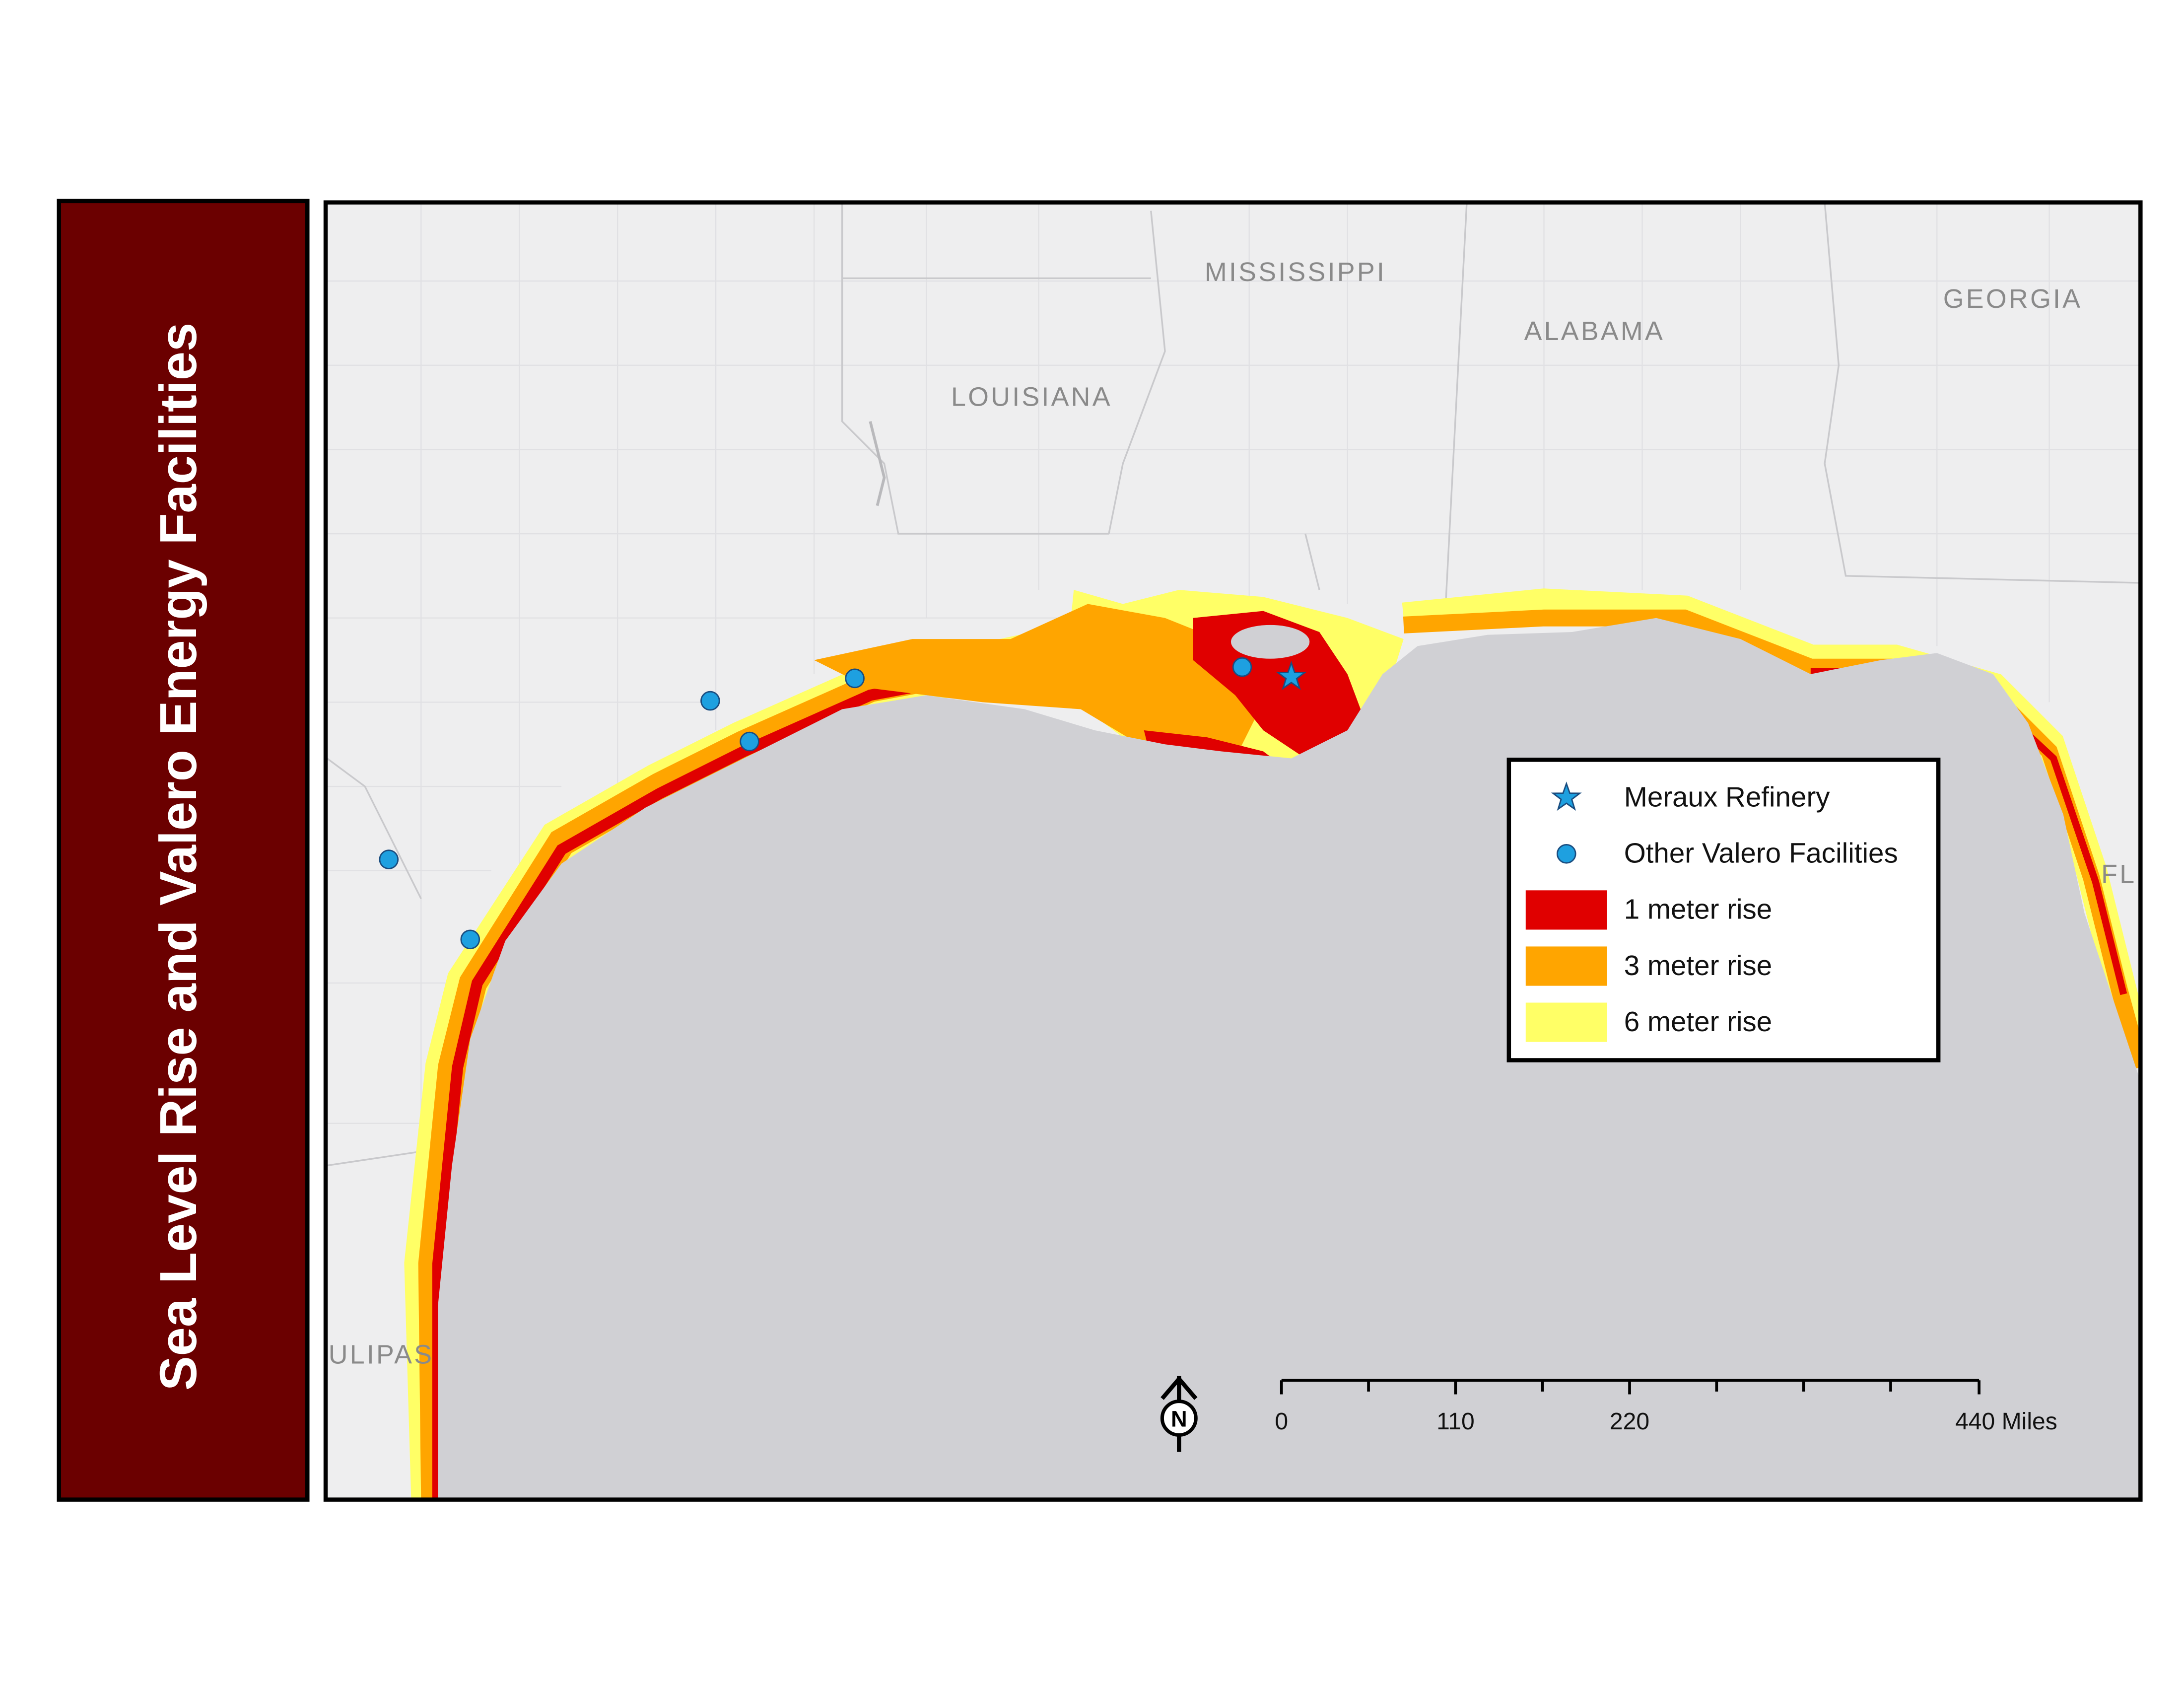  I want to click on state-label: ALABAMA, so click(1594, 331).